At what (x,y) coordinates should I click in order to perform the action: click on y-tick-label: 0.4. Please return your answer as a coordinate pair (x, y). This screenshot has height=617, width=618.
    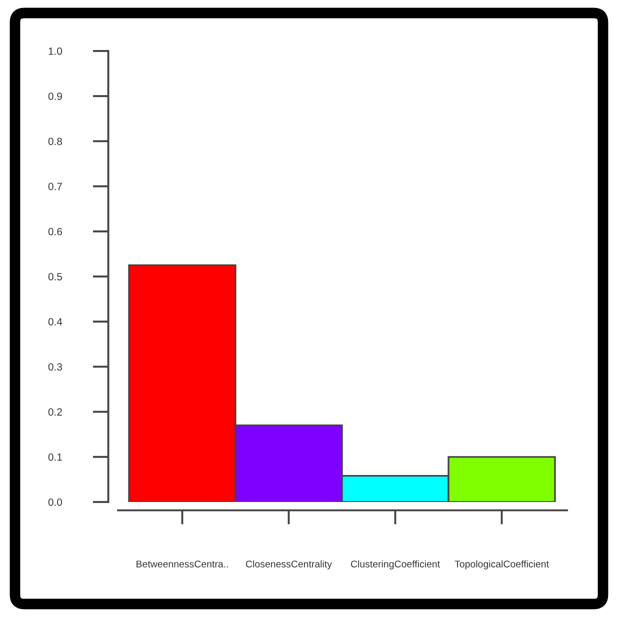
    Looking at the image, I should click on (55, 322).